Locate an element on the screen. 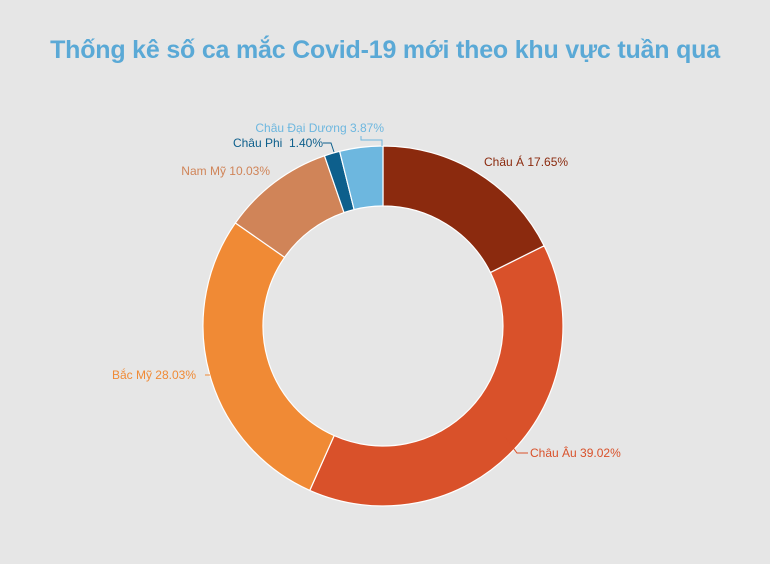 The width and height of the screenshot is (770, 564). data-label-5: Châu Đại Dương 3.87% is located at coordinates (319, 128).